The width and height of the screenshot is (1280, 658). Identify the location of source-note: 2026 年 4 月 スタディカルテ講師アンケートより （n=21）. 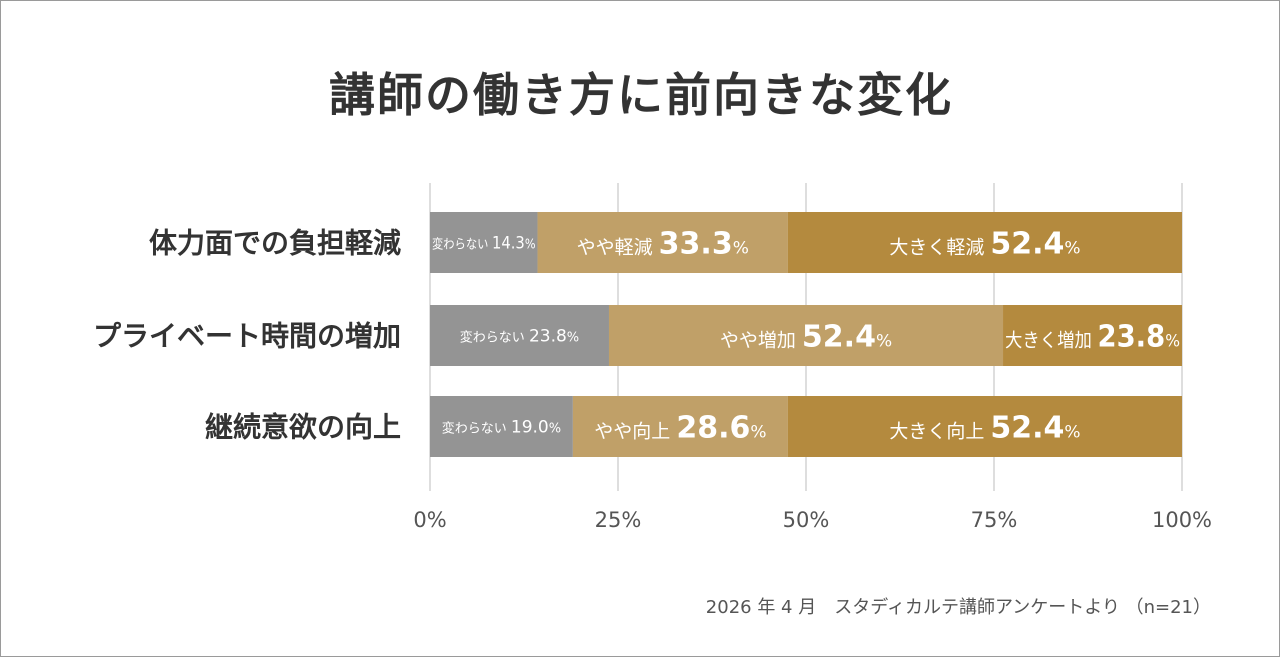
(958, 607).